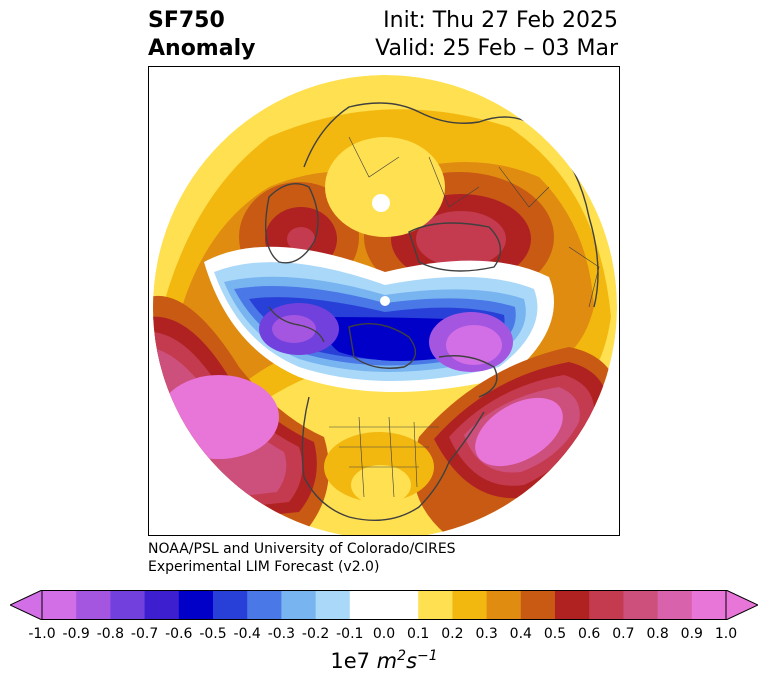 The image size is (768, 688). What do you see at coordinates (394, 339) in the screenshot?
I see `field-low-canada` at bounding box center [394, 339].